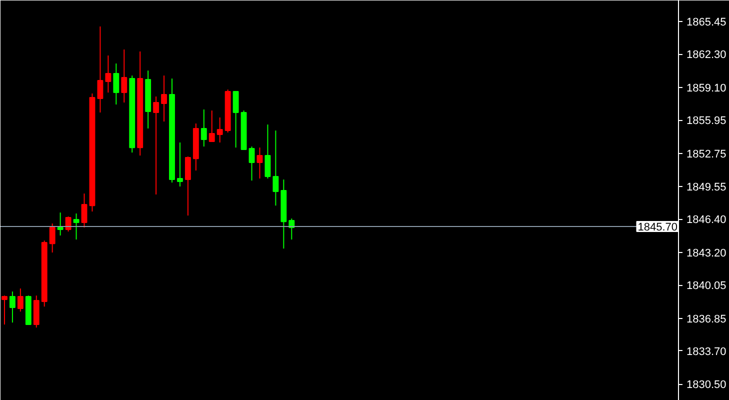 This screenshot has height=400, width=729. Describe the element at coordinates (706, 385) in the screenshot. I see `y-tick-label: 1830.50` at that location.